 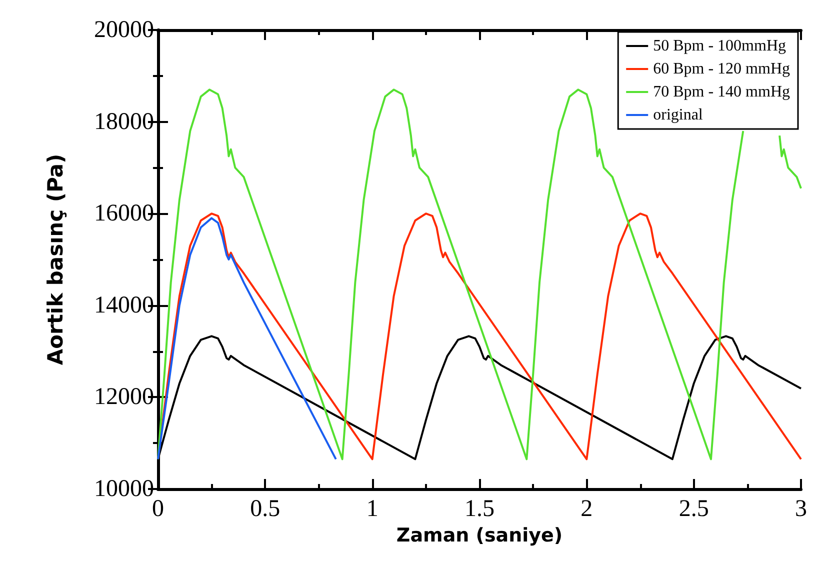 What do you see at coordinates (124, 397) in the screenshot?
I see `y-tick-label: 12000` at bounding box center [124, 397].